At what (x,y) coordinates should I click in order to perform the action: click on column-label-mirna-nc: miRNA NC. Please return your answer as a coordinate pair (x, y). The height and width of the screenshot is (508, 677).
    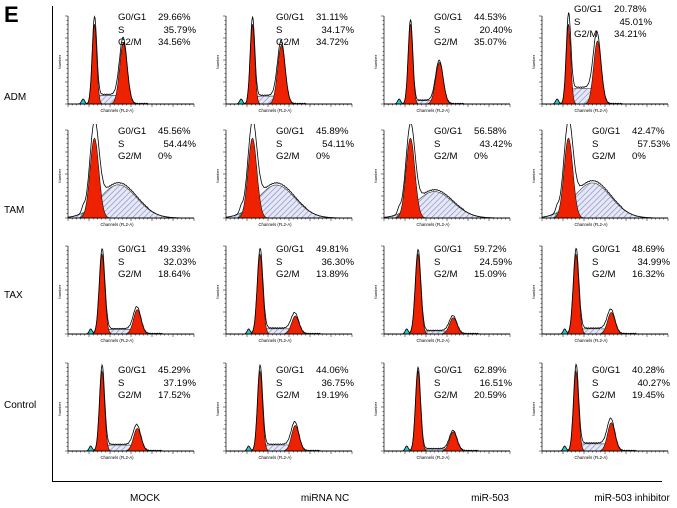
    Looking at the image, I should click on (325, 498).